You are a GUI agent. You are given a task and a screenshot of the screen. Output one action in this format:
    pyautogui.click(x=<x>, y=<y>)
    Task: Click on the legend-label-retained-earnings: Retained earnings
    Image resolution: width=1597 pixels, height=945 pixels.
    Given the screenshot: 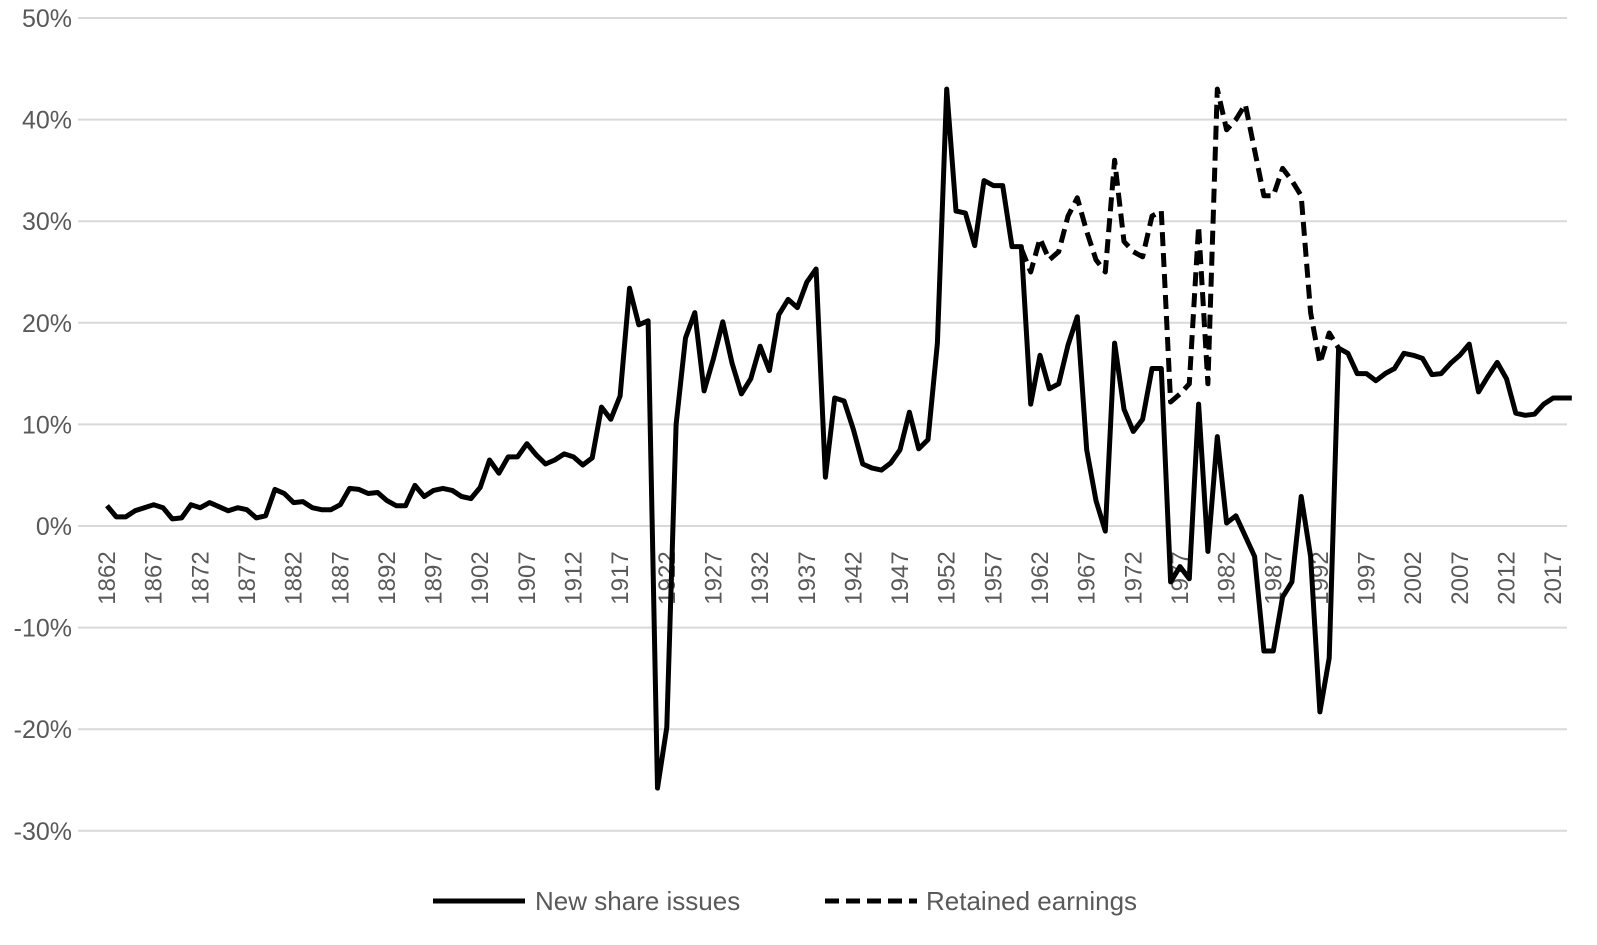 What is the action you would take?
    pyautogui.click(x=1031, y=901)
    